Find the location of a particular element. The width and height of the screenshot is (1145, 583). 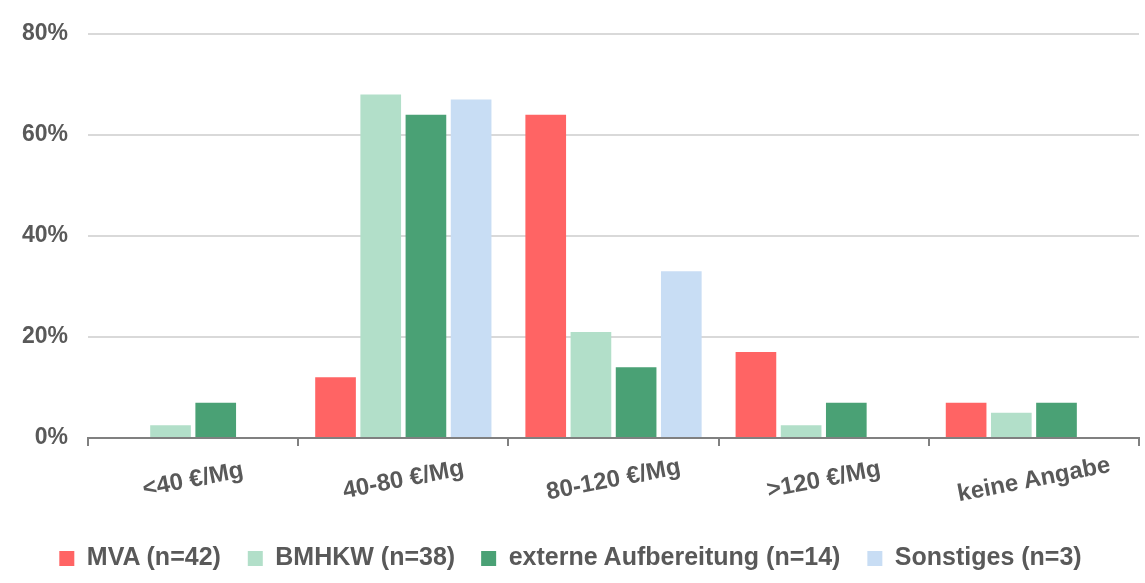

y-tick-label: 60% is located at coordinates (45, 133).